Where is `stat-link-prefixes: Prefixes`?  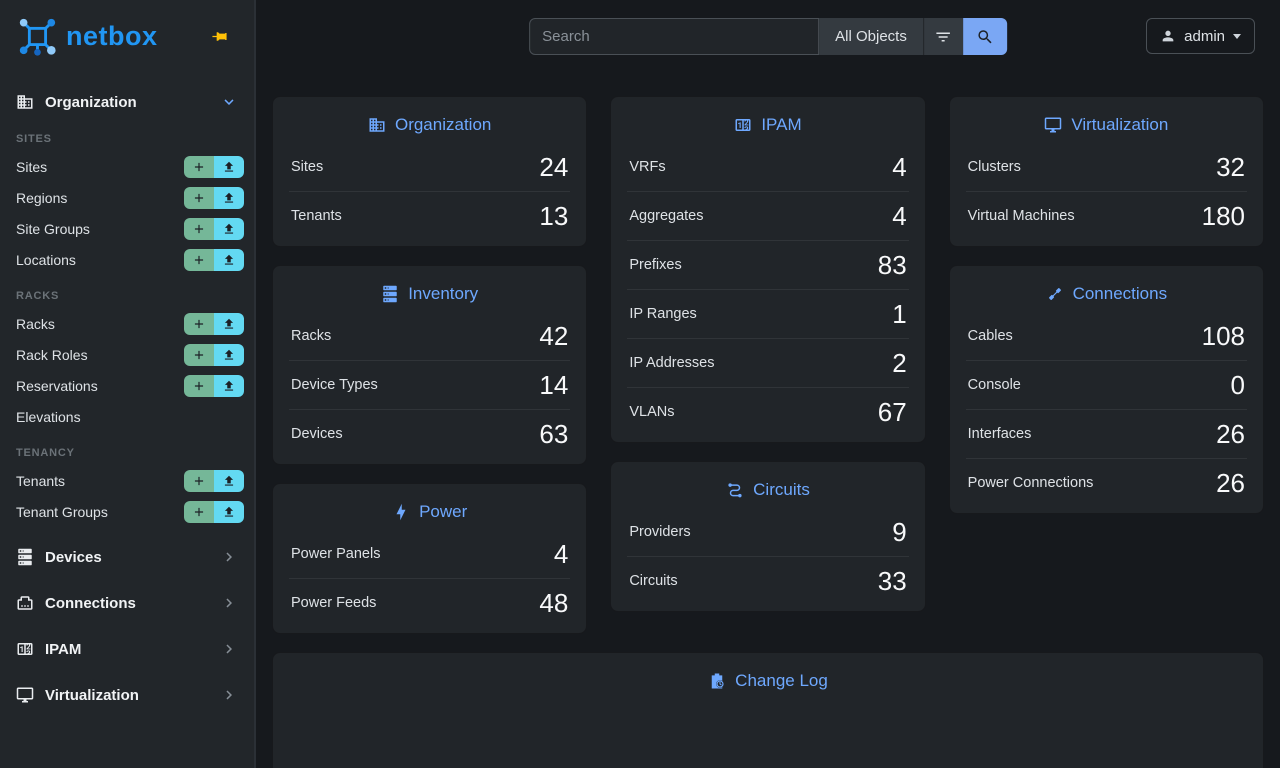
stat-link-prefixes: Prefixes is located at coordinates (655, 265).